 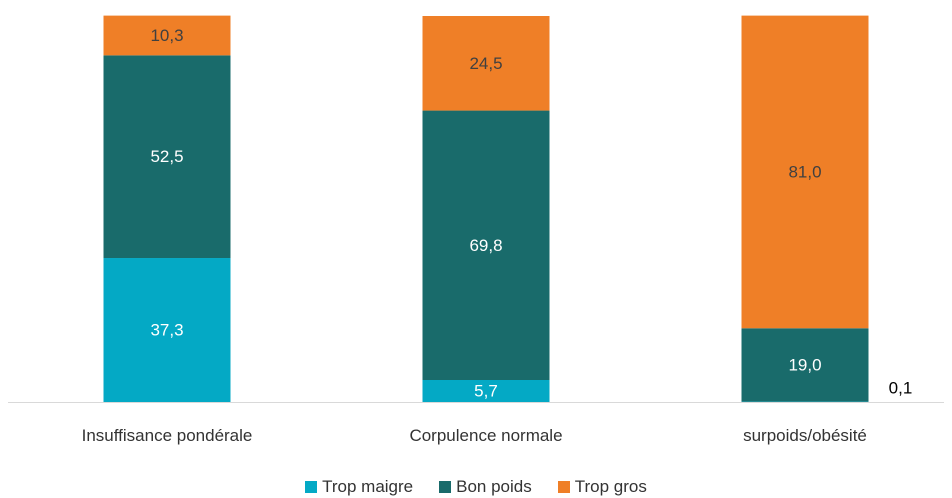 What do you see at coordinates (804, 364) in the screenshot?
I see `data-label: 19,0` at bounding box center [804, 364].